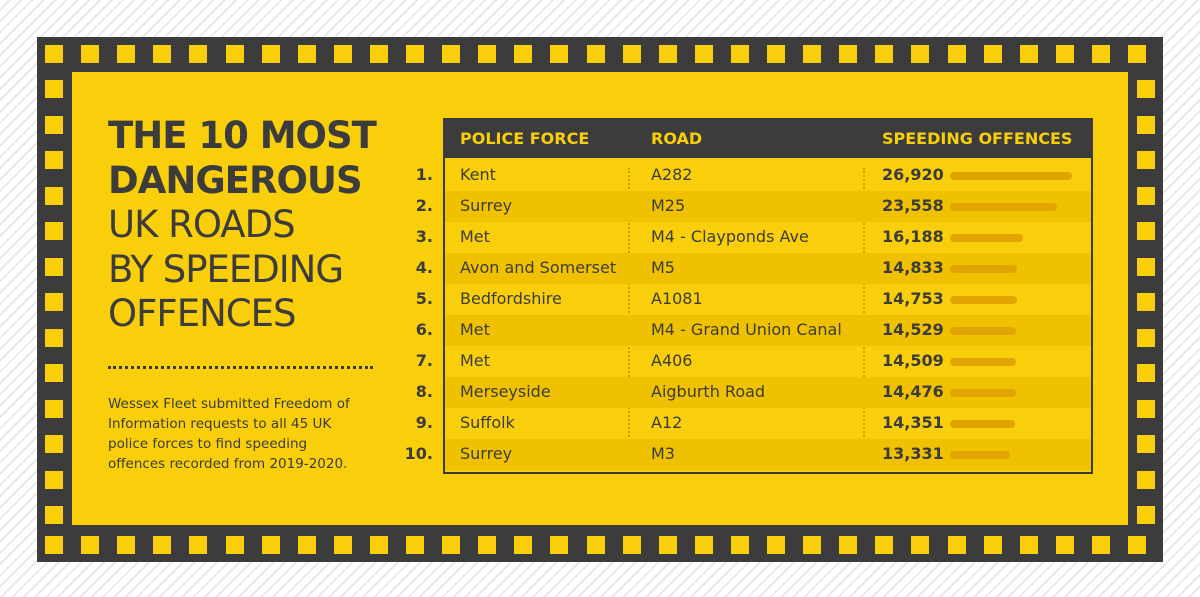 The height and width of the screenshot is (597, 1200). What do you see at coordinates (913, 174) in the screenshot?
I see `offences: 26,920` at bounding box center [913, 174].